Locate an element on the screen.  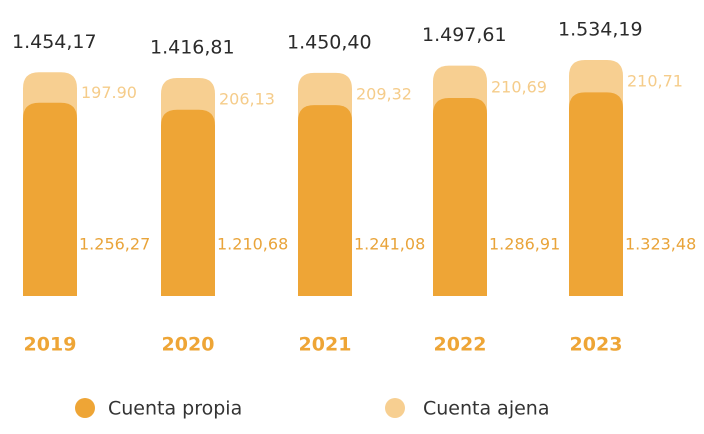
value-label: 197.90 is located at coordinates (109, 92).